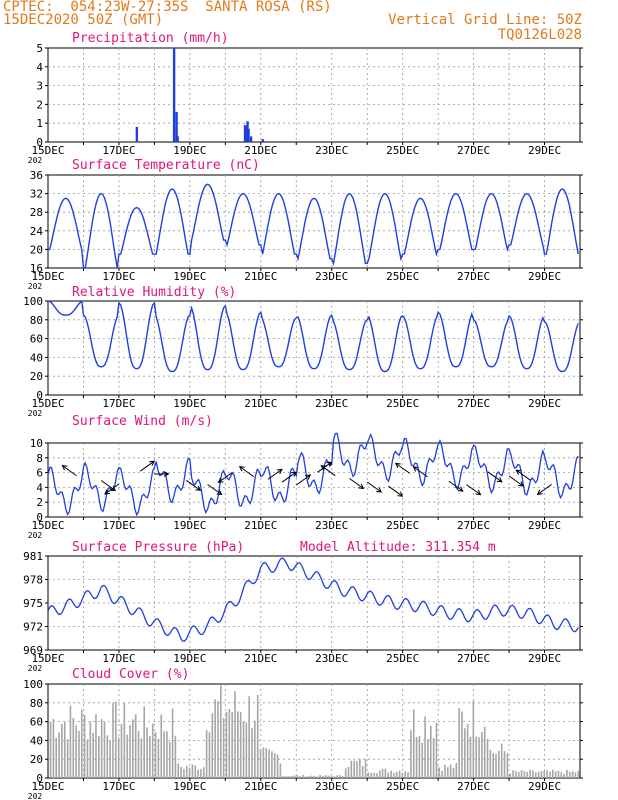  Describe the element at coordinates (36, 320) in the screenshot. I see `y-tick-label: 80` at that location.